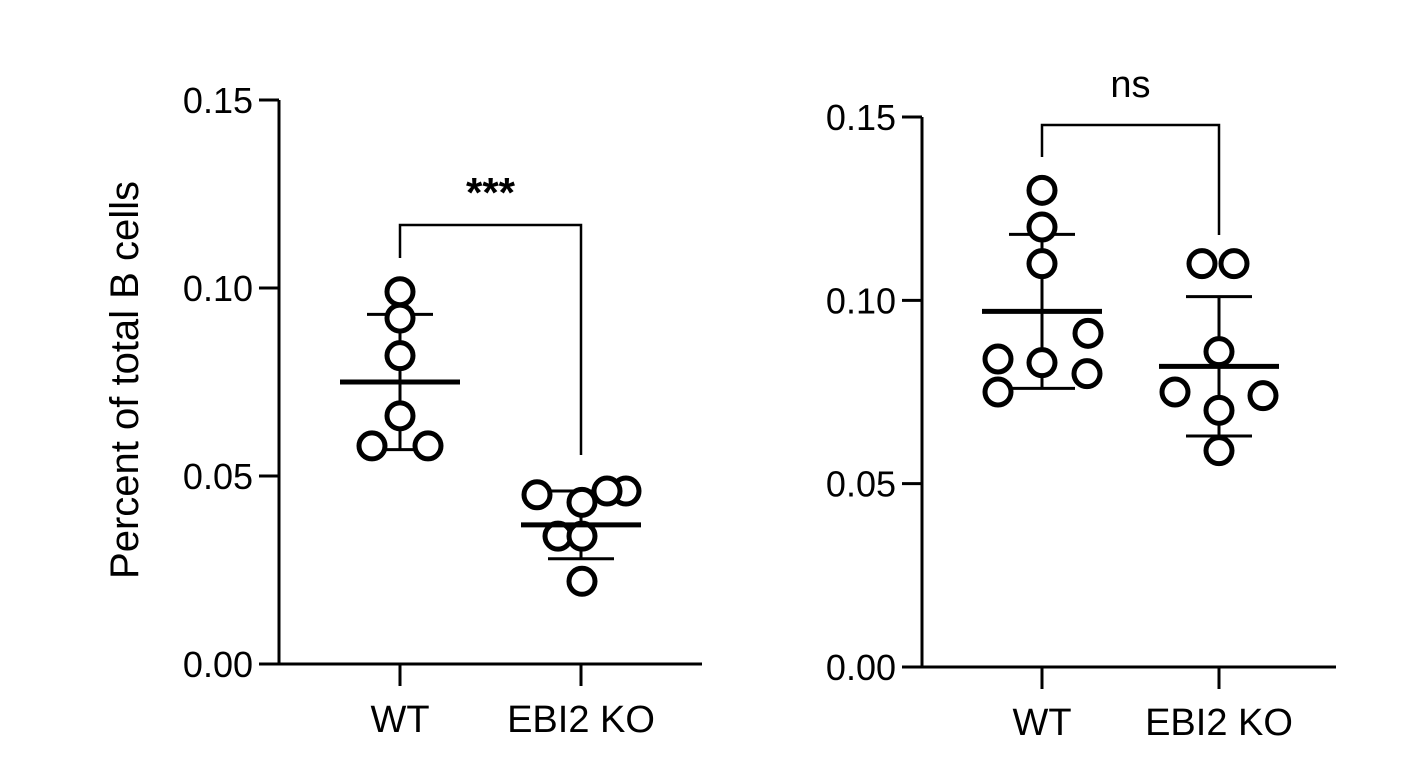 The width and height of the screenshot is (1409, 770). Describe the element at coordinates (1130, 85) in the screenshot. I see `significance-label: ns` at that location.